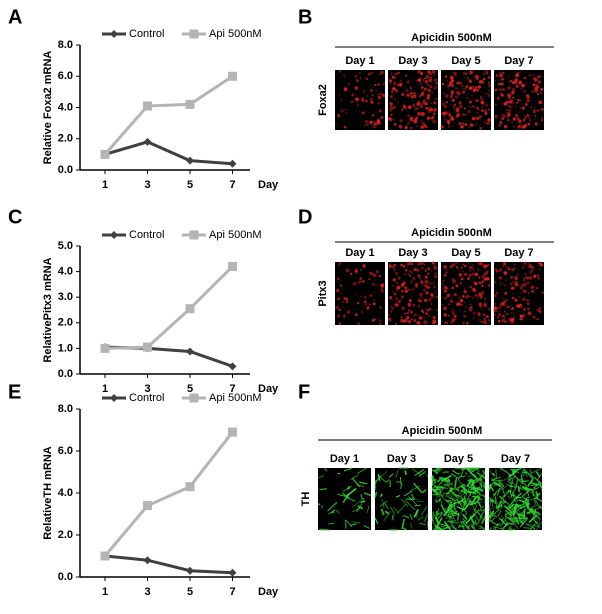 The image size is (602, 614). I want to click on panel-label: F, so click(304, 392).